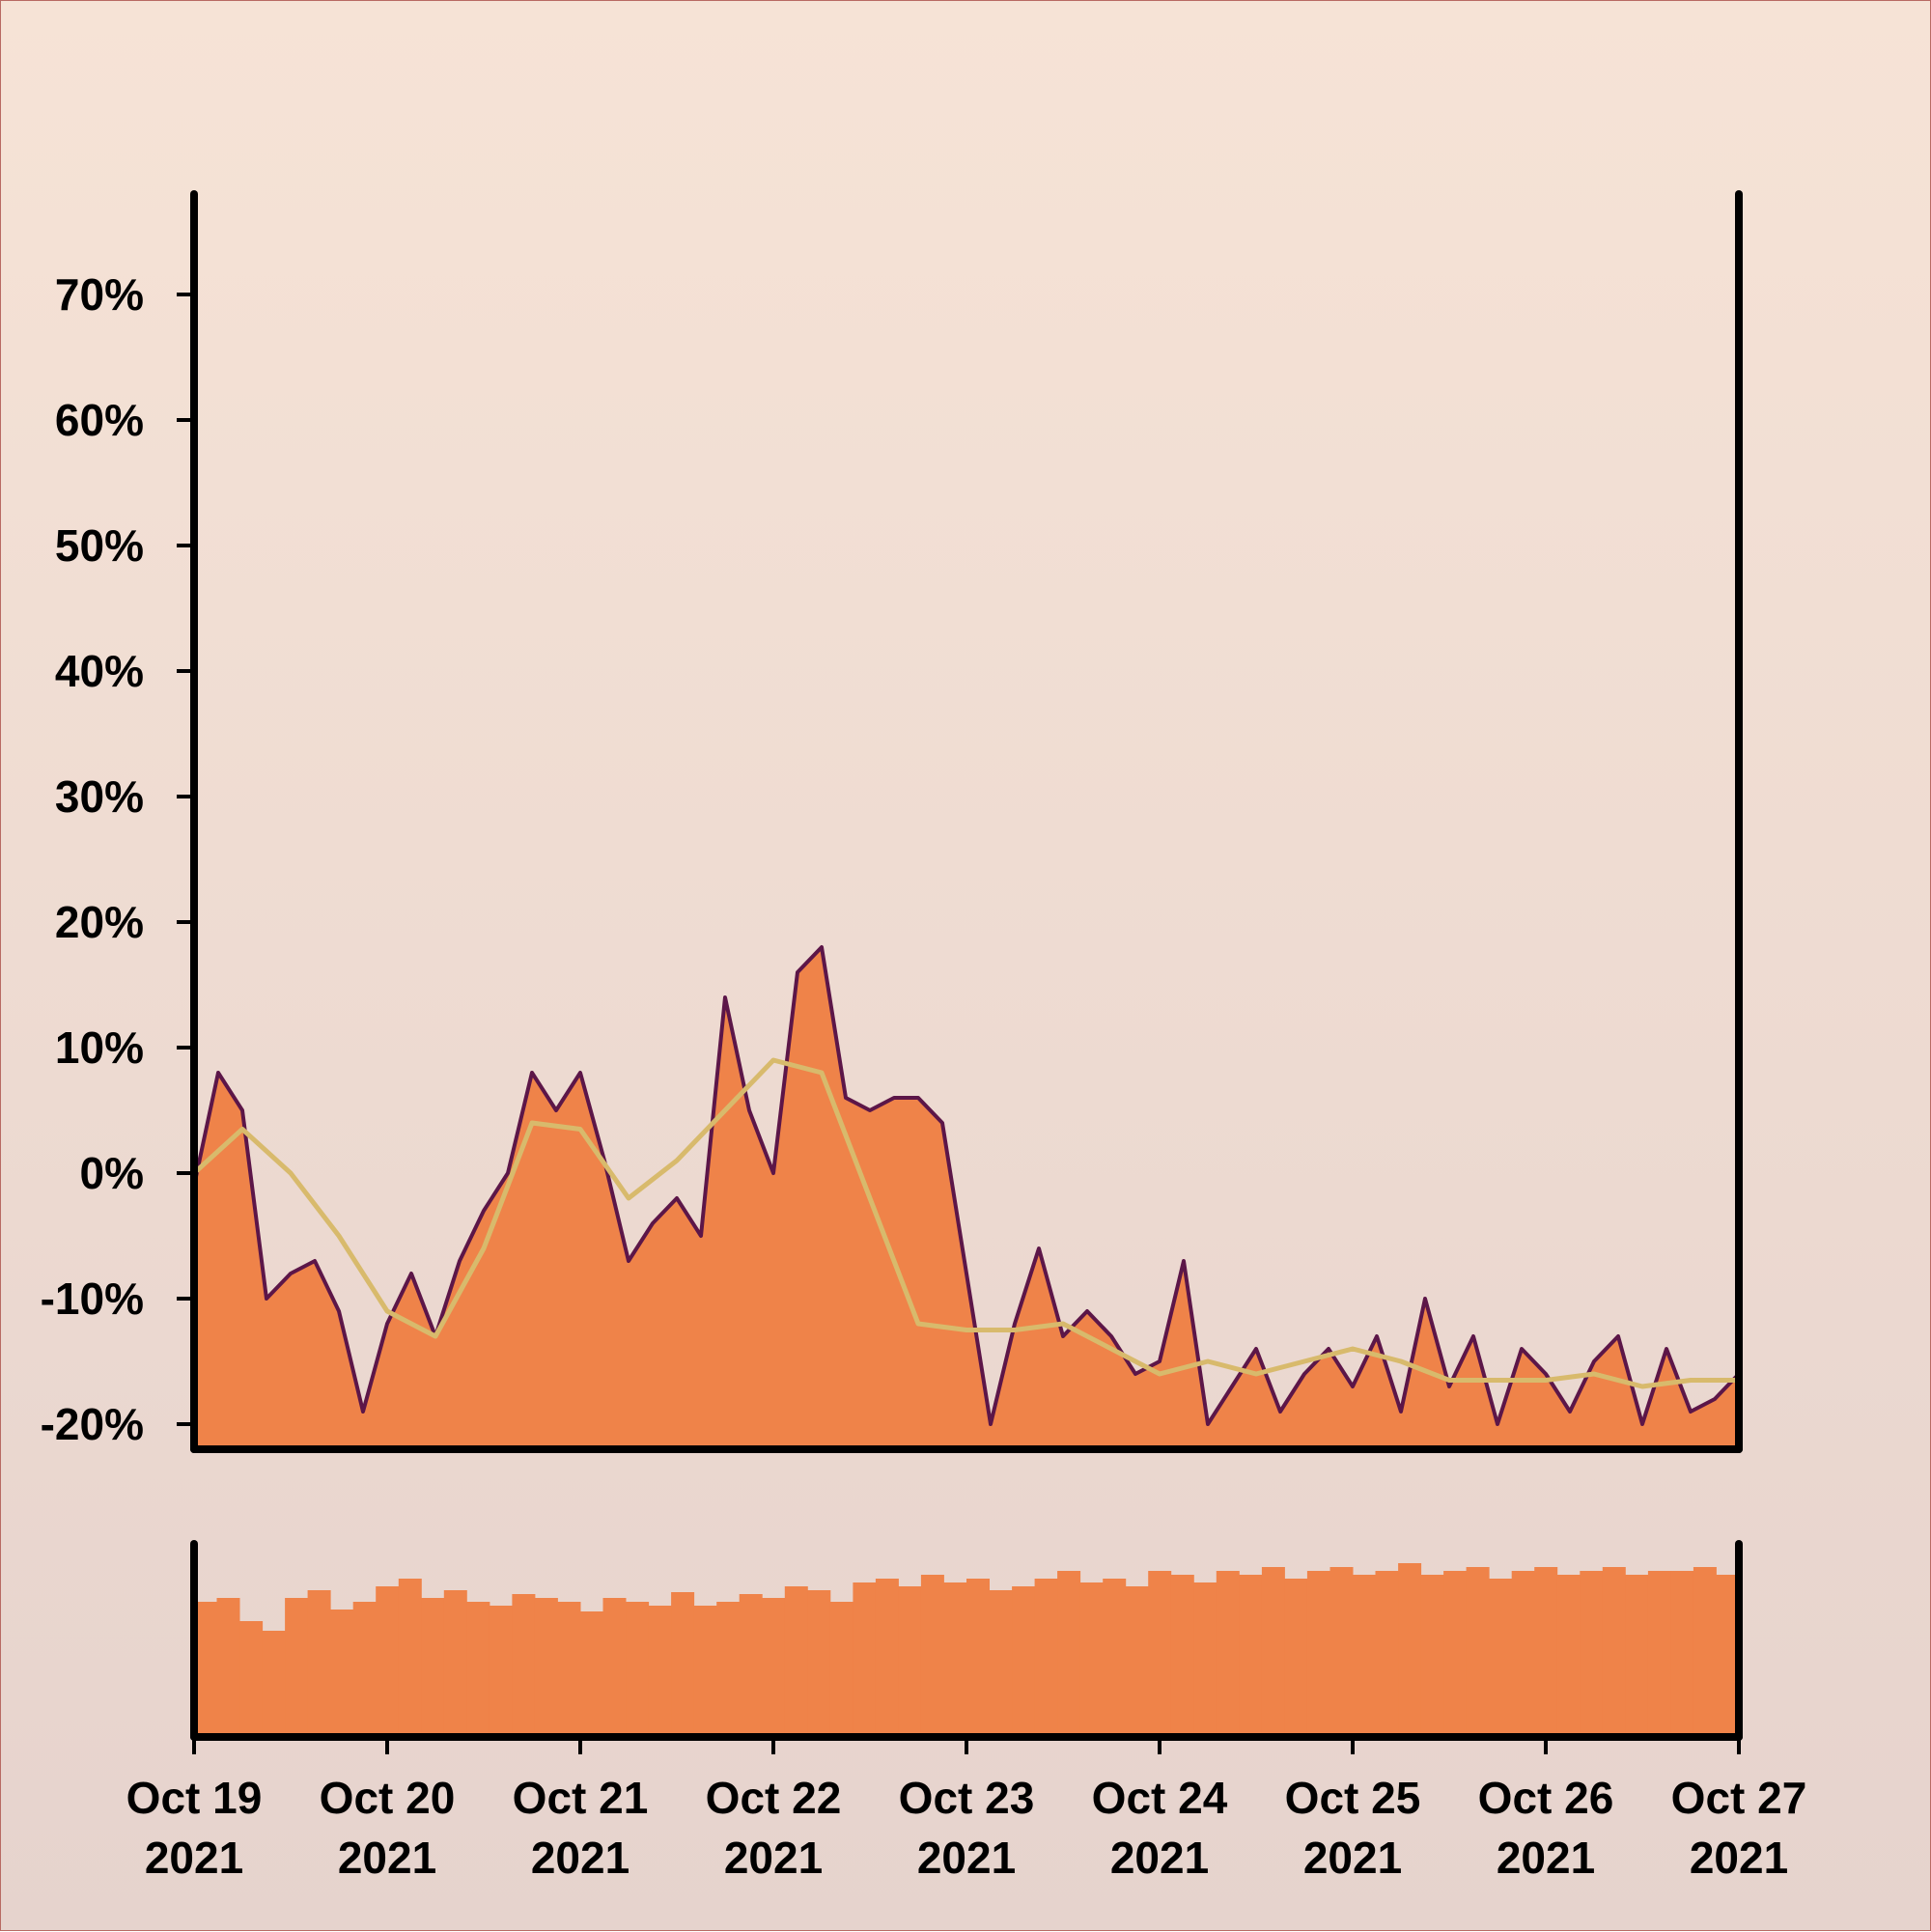  Describe the element at coordinates (581, 1798) in the screenshot. I see `x-tick-label-date: Oct 21` at that location.